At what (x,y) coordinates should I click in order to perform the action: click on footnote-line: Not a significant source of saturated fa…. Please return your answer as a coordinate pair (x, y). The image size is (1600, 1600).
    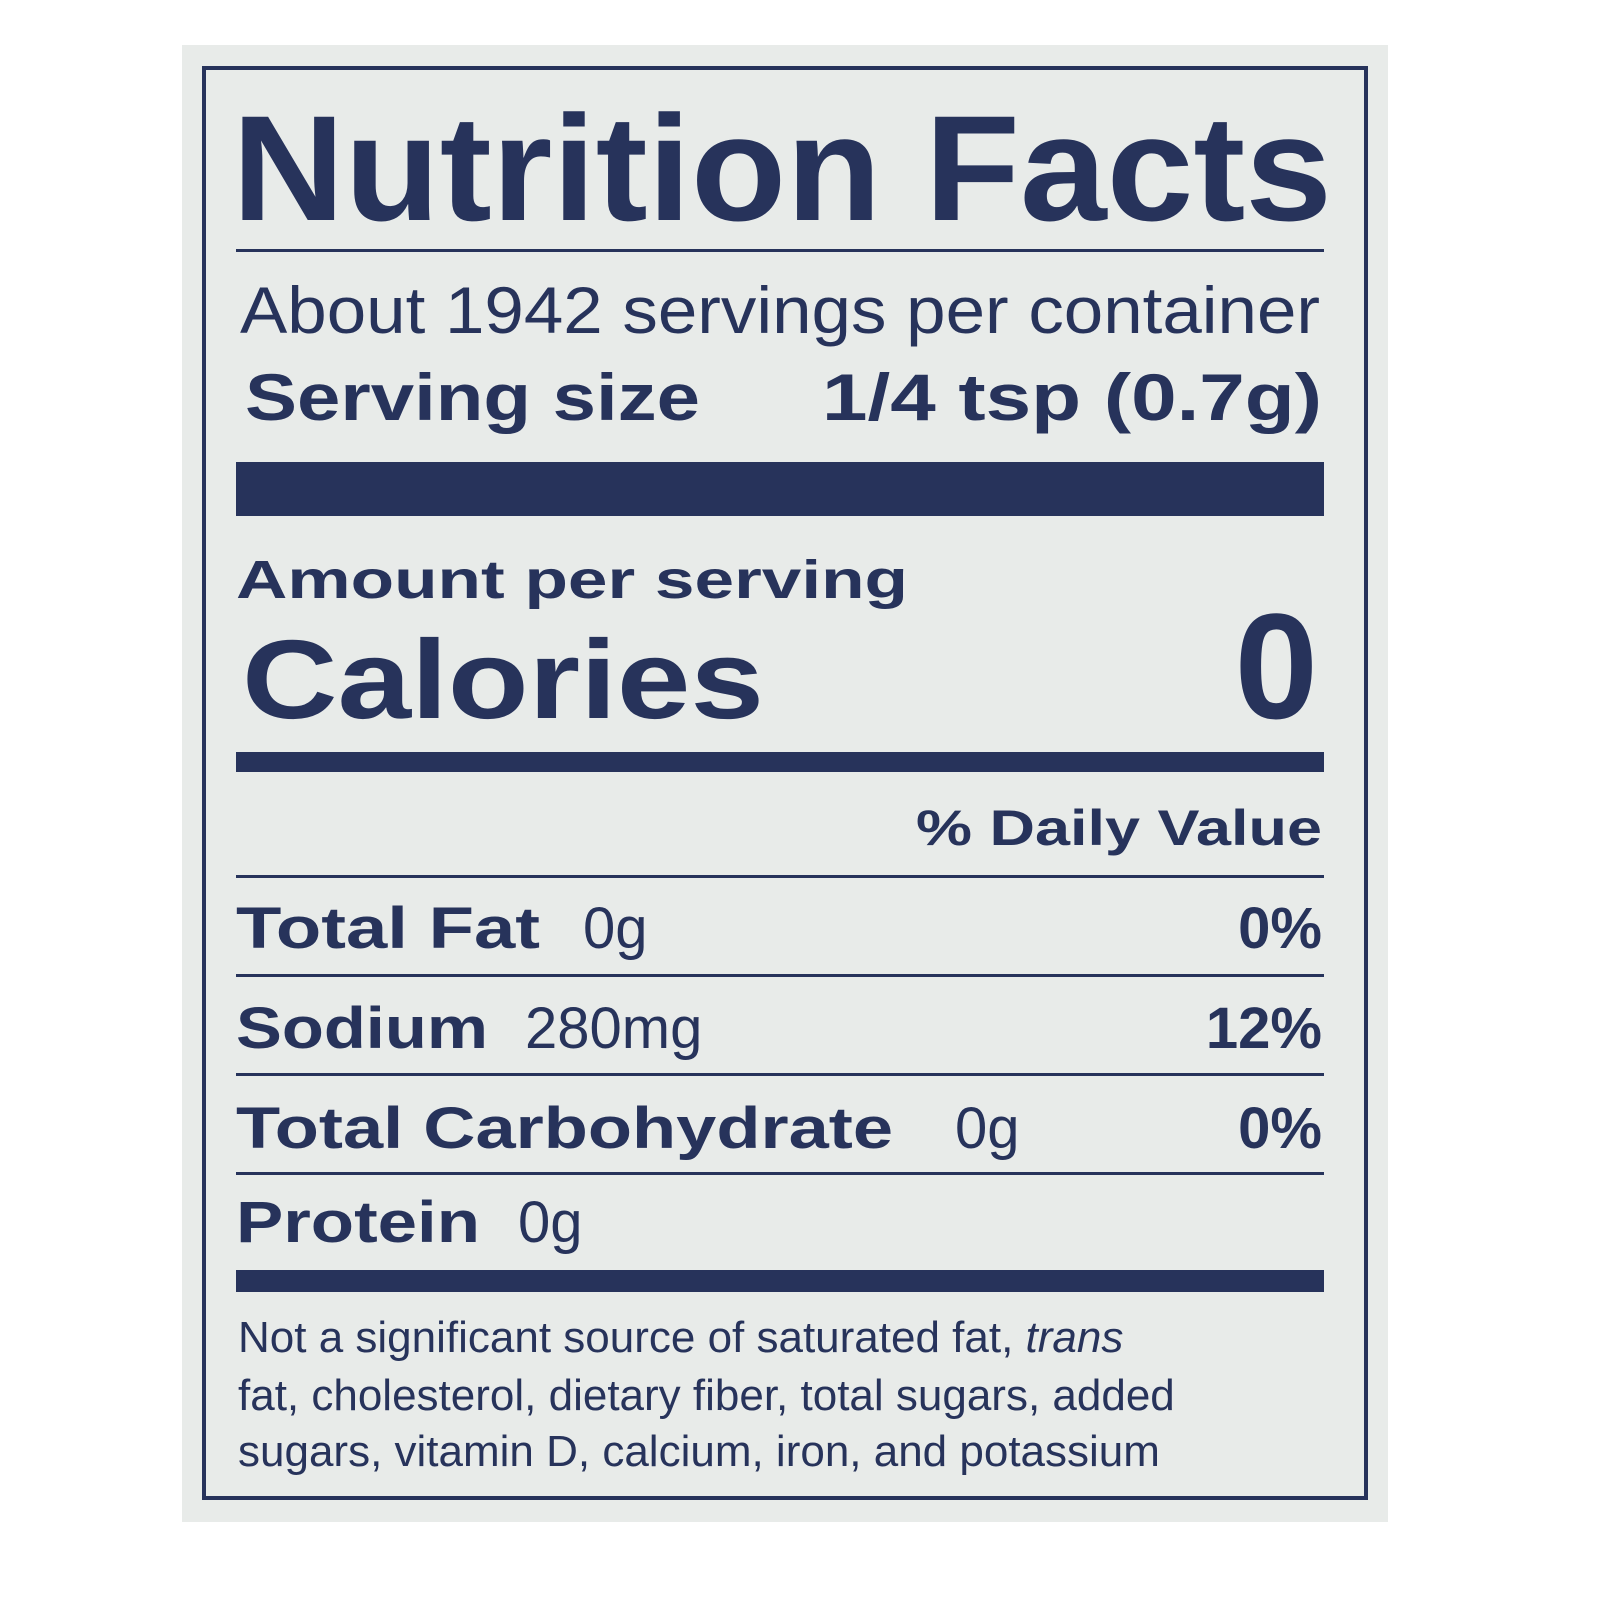
    Looking at the image, I should click on (680, 1337).